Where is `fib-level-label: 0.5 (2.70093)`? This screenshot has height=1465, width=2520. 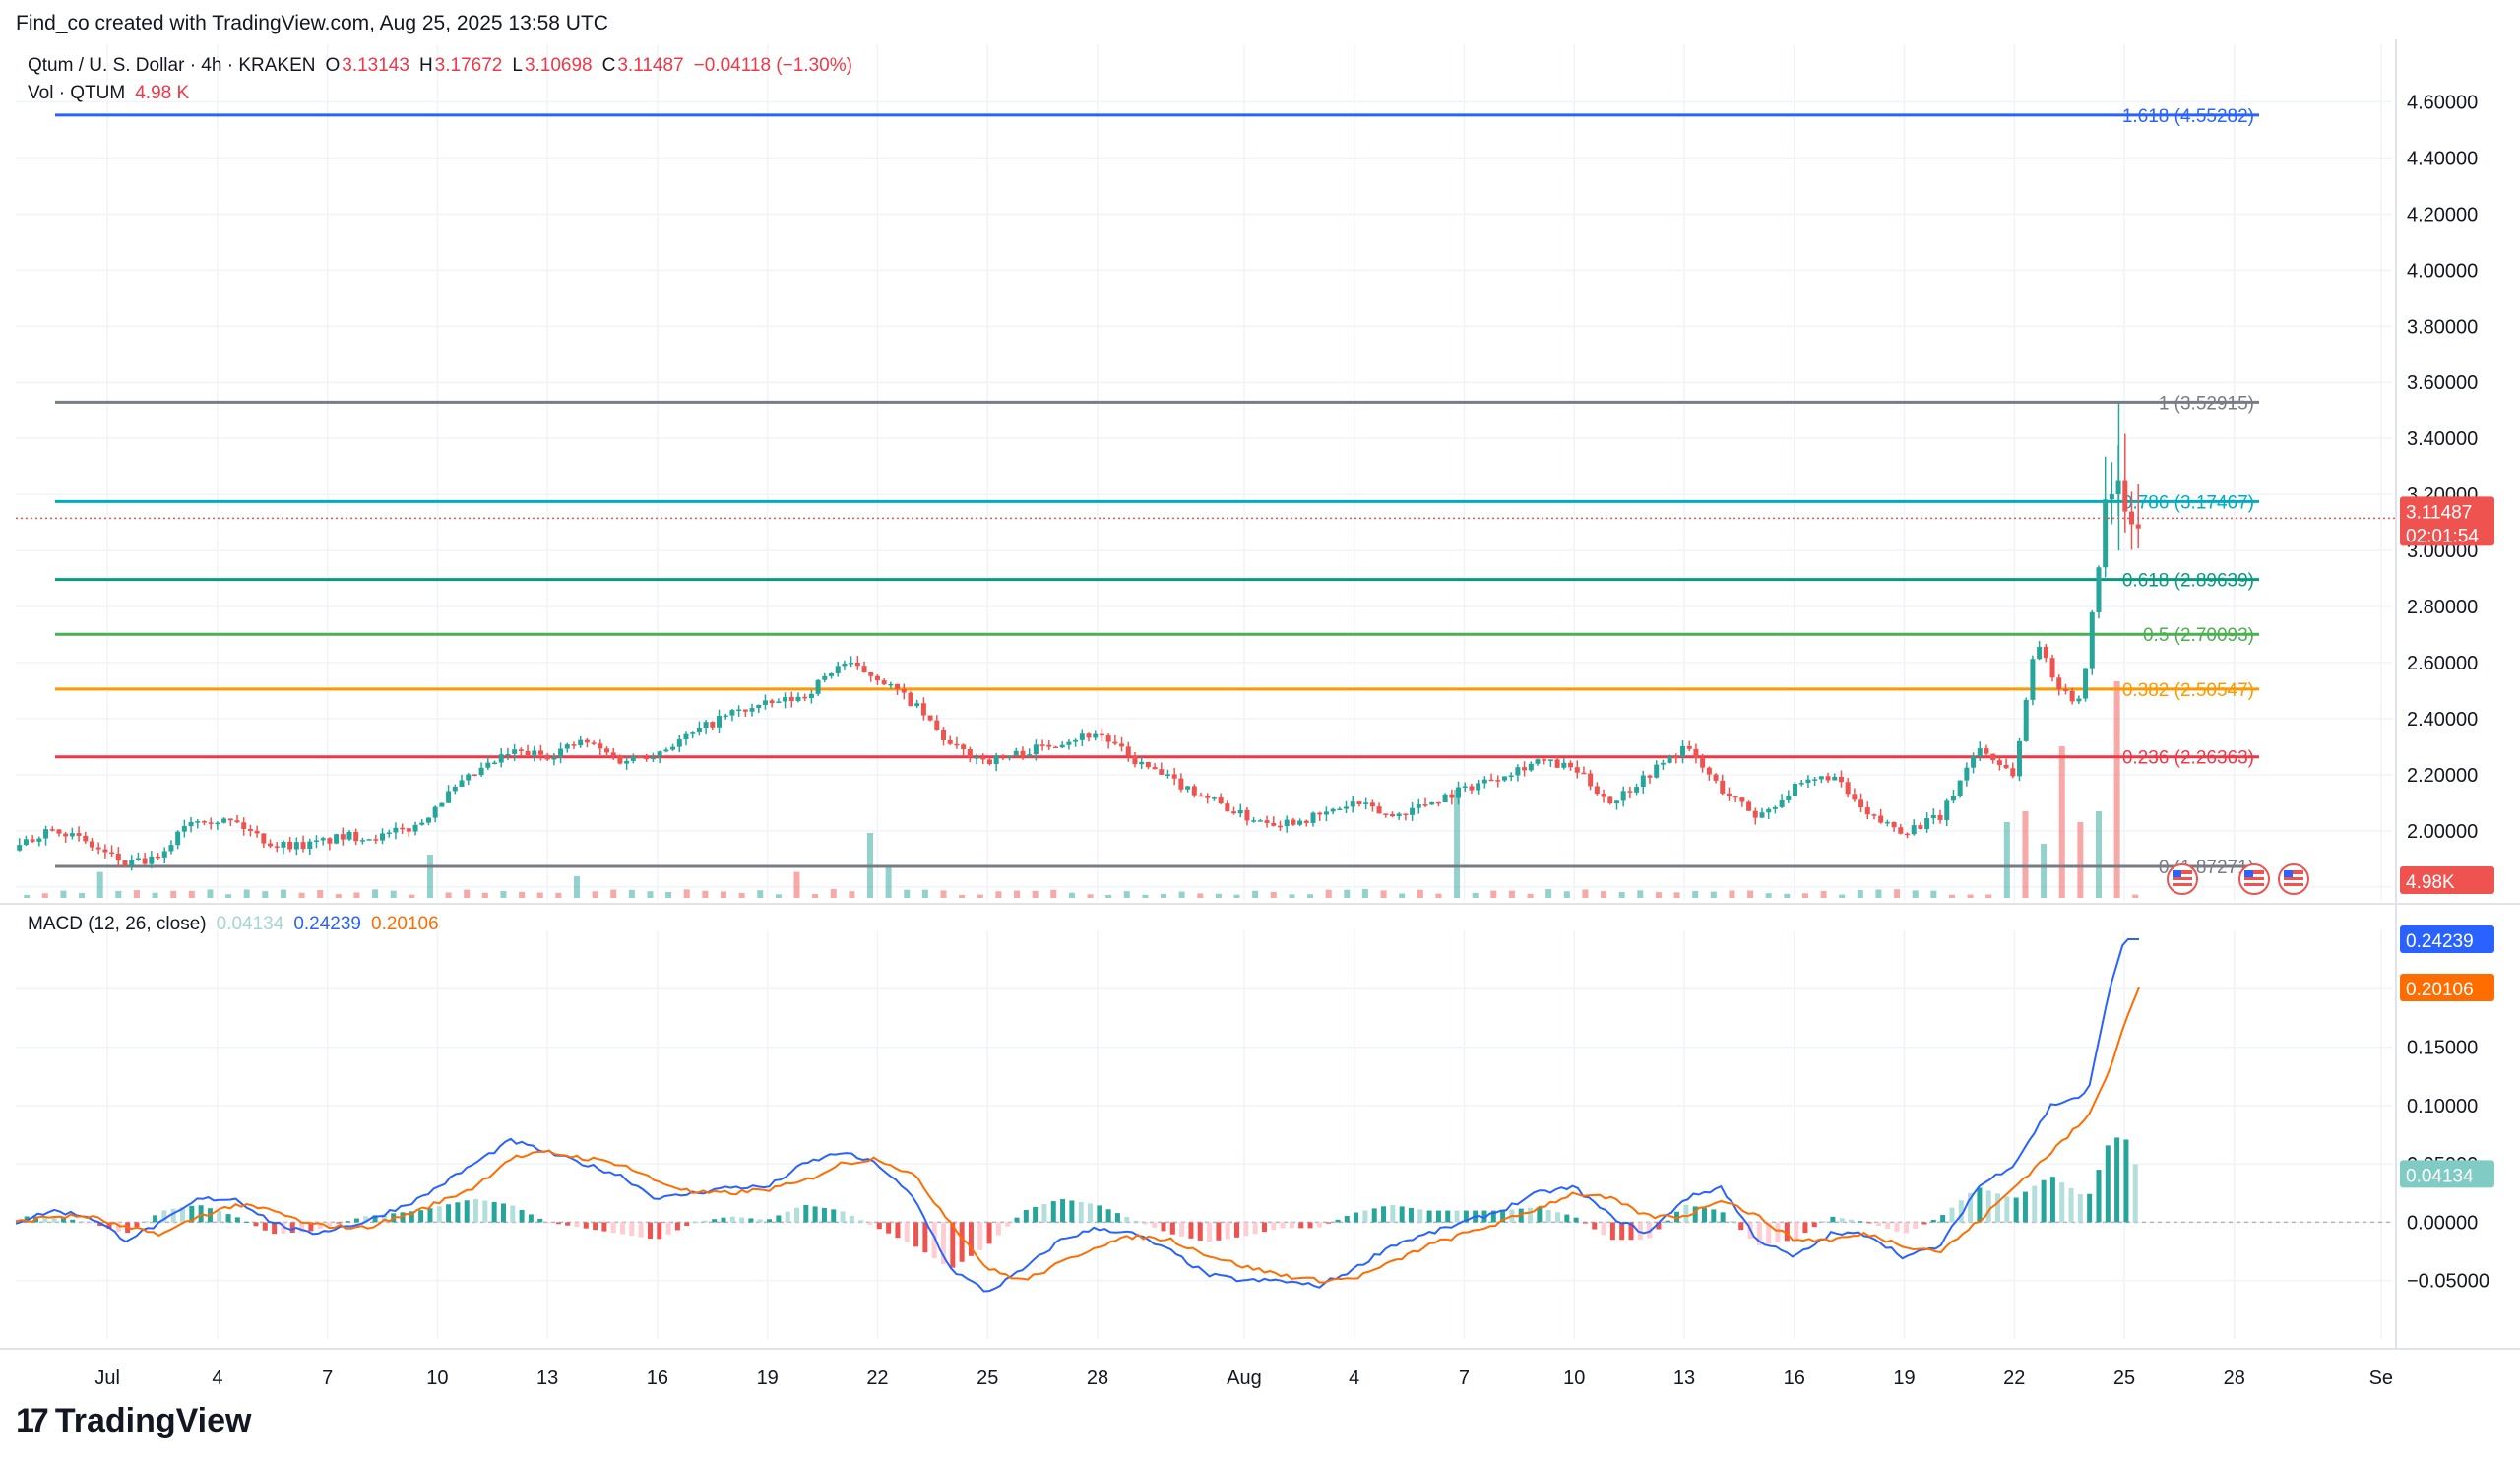 fib-level-label: 0.5 (2.70093) is located at coordinates (2198, 635).